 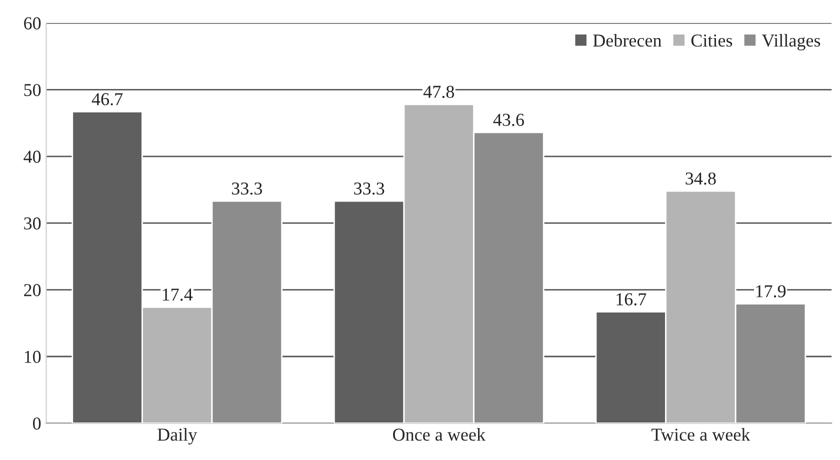 What do you see at coordinates (627, 40) in the screenshot?
I see `legend-label: Debrecen` at bounding box center [627, 40].